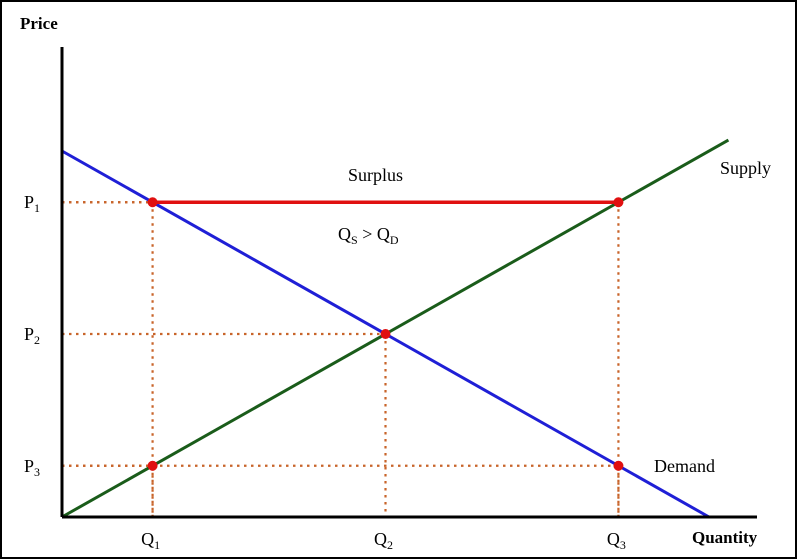  What do you see at coordinates (725, 537) in the screenshot?
I see `x-axis-title: Quantity` at bounding box center [725, 537].